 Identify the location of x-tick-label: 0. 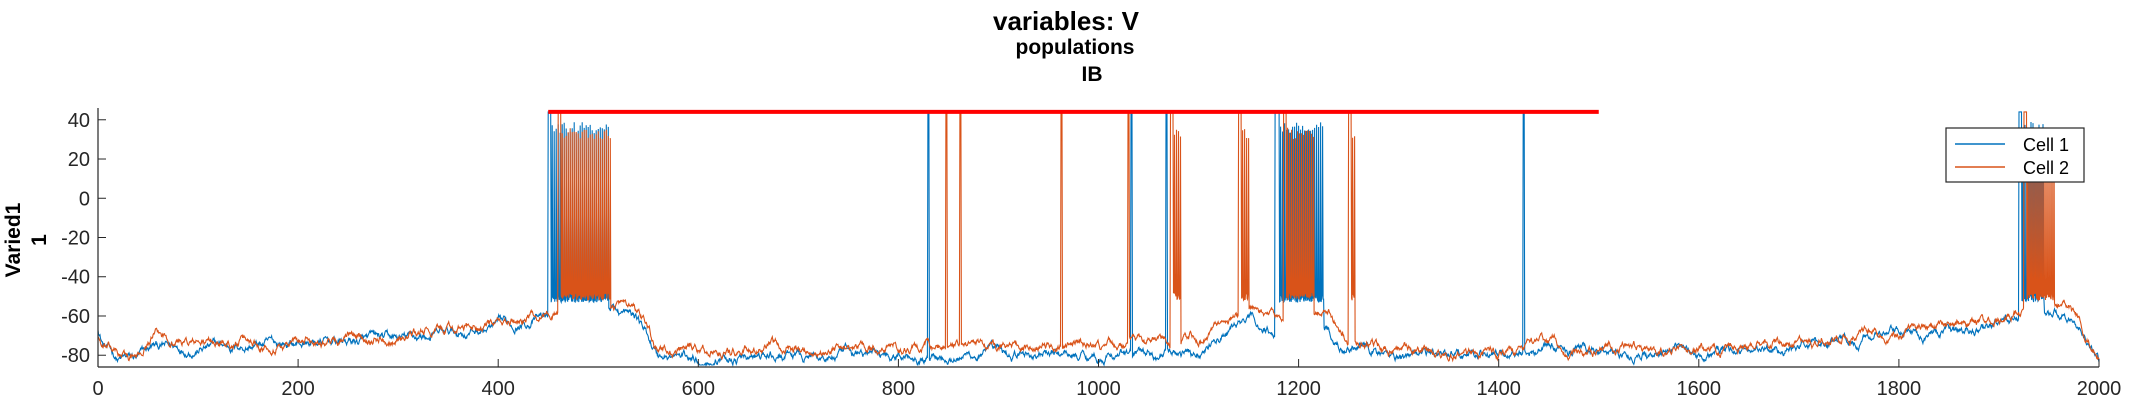
(97, 389).